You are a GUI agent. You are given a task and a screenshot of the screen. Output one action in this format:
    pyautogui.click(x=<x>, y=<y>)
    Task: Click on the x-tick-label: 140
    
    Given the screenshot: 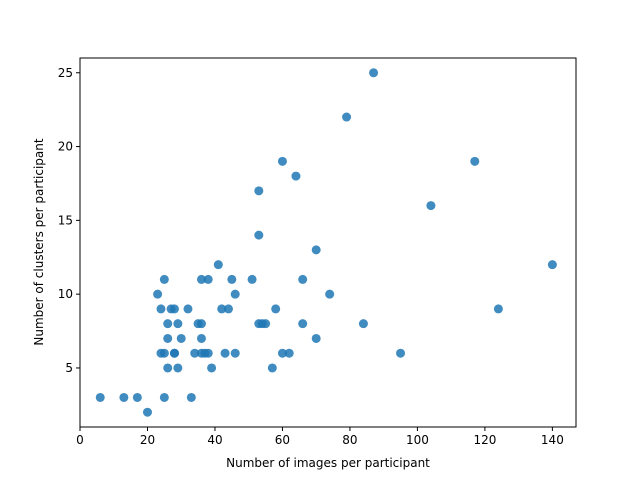 What is the action you would take?
    pyautogui.click(x=552, y=440)
    